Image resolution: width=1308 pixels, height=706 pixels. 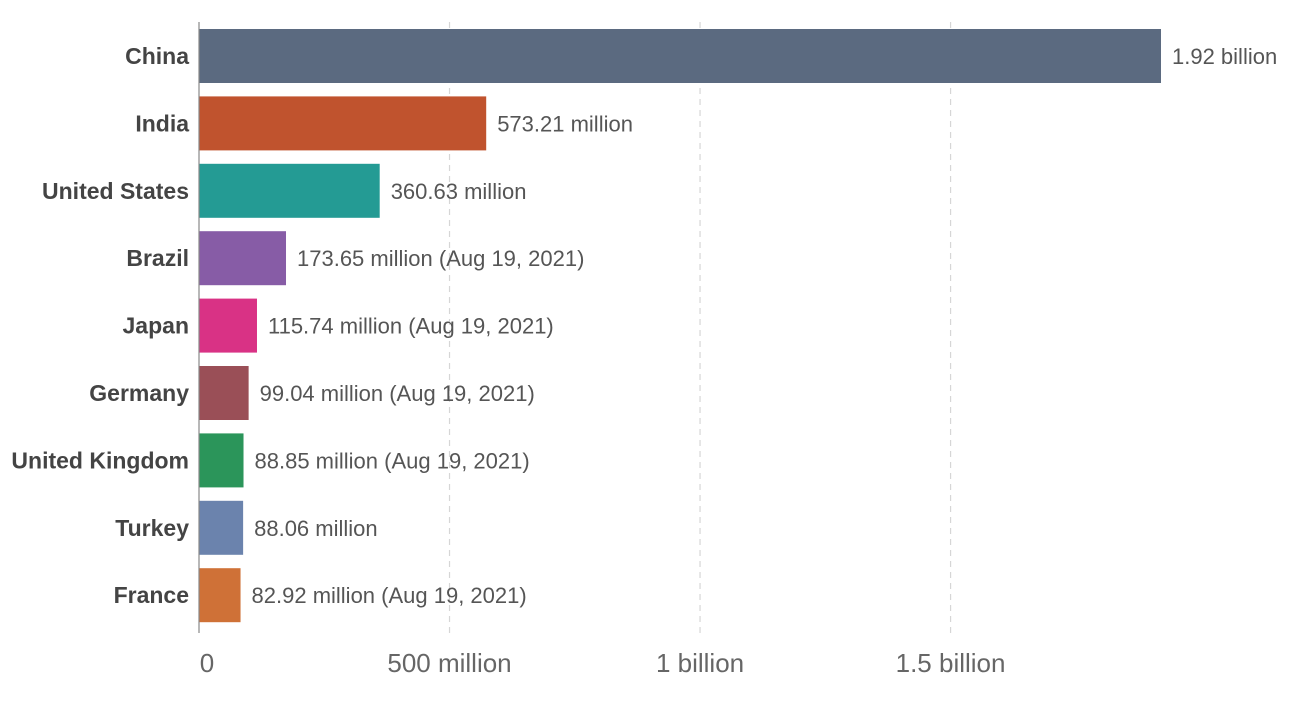 What do you see at coordinates (224, 393) in the screenshot?
I see `bar-germany` at bounding box center [224, 393].